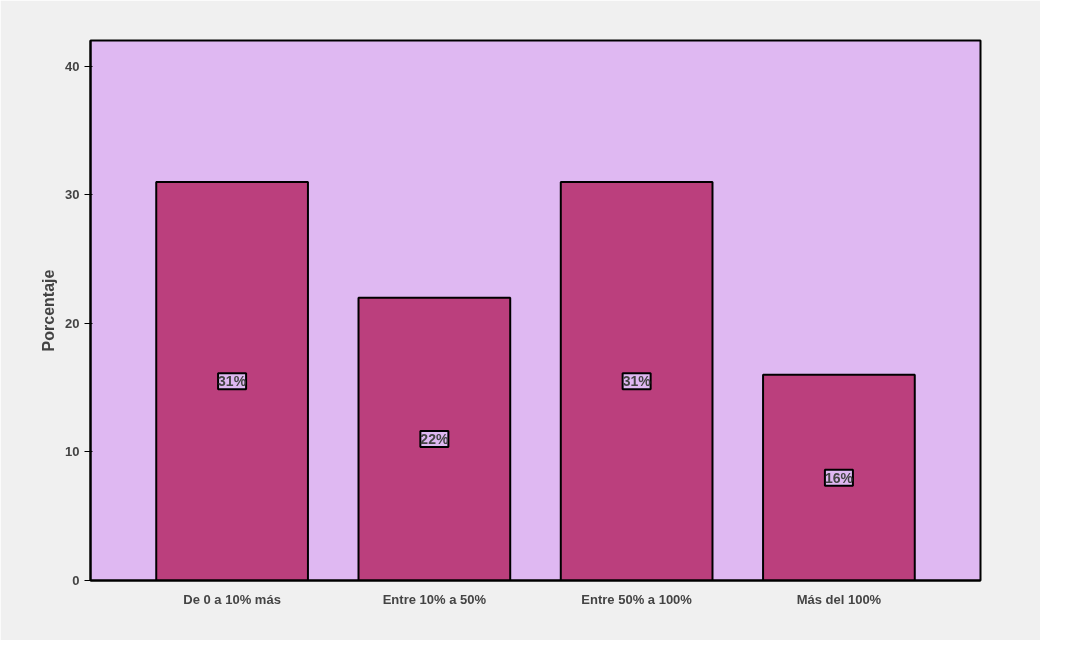  I want to click on y-tick-label: 0, so click(76, 580).